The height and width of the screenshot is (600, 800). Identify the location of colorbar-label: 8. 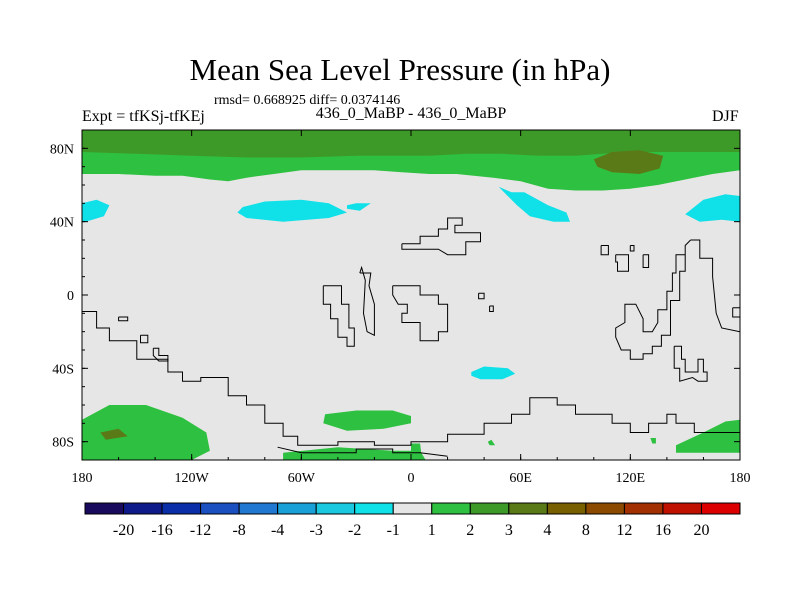
(586, 530).